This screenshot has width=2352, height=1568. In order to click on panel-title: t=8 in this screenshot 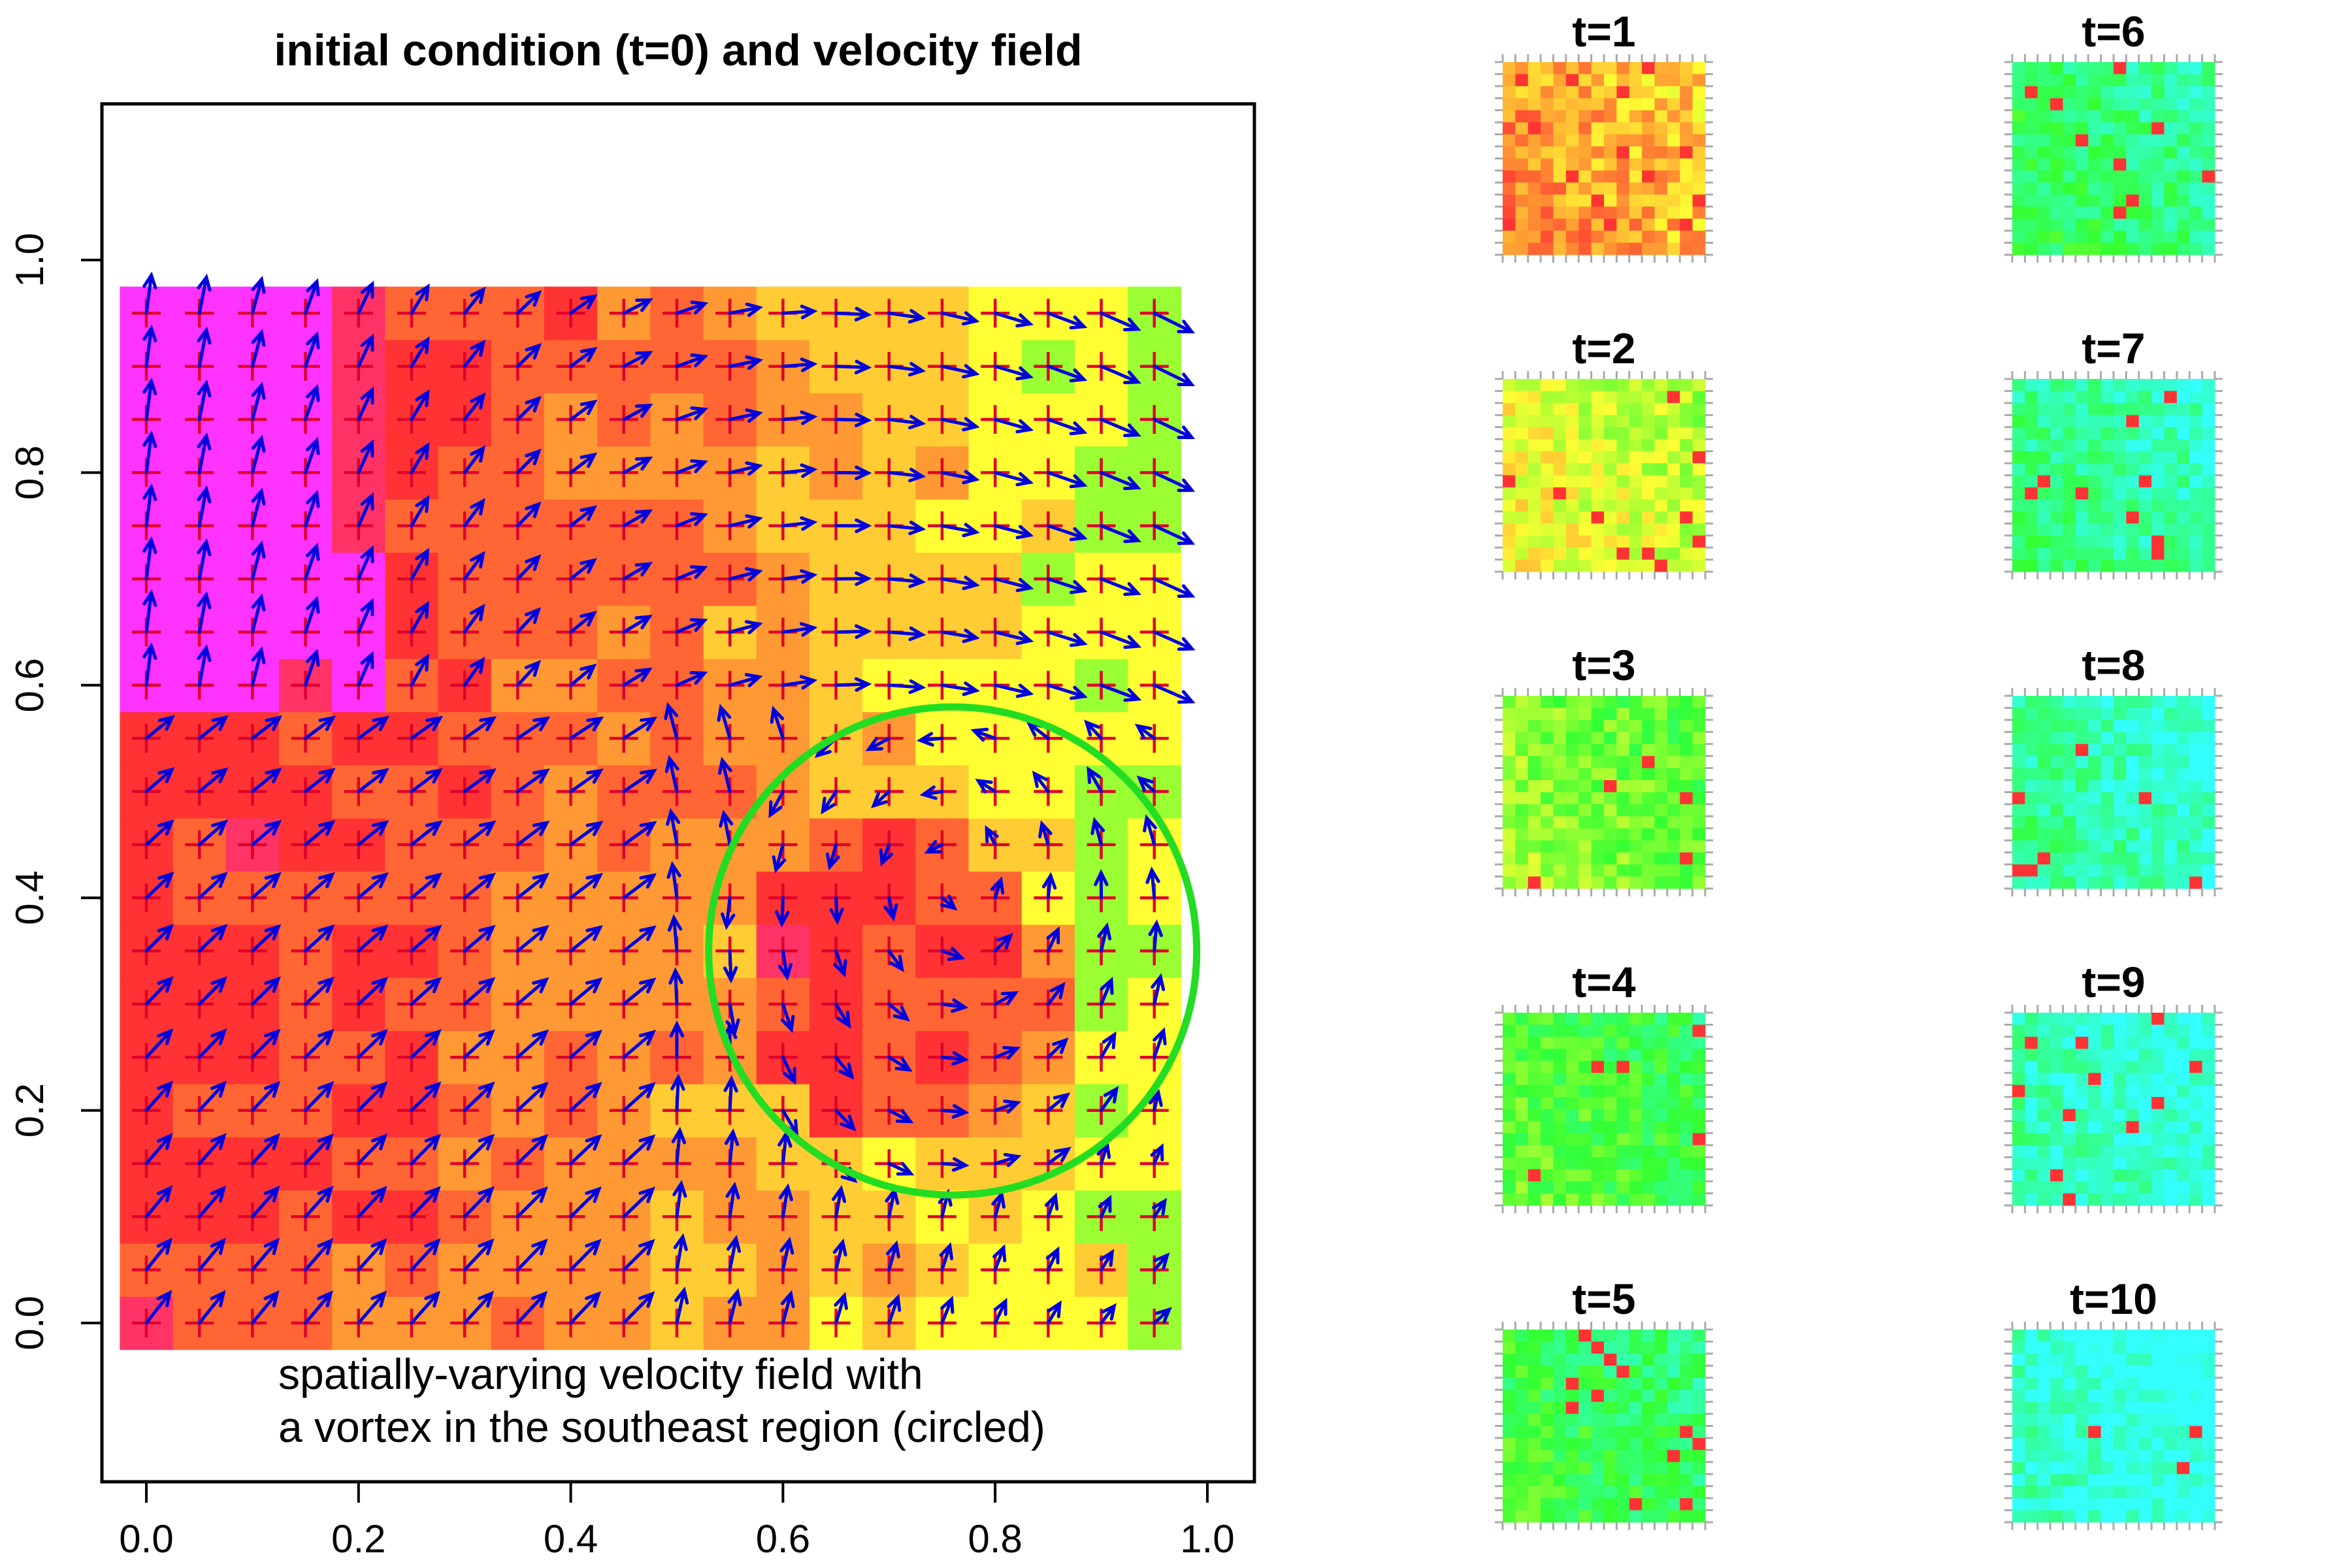, I will do `click(2113, 665)`.